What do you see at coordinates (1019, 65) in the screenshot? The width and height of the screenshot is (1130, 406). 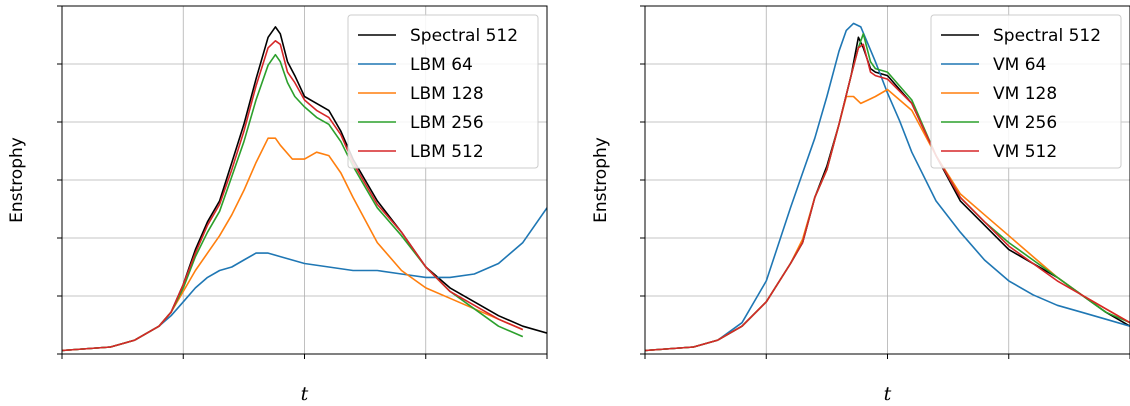 I see `legend-label: VM 64` at bounding box center [1019, 65].